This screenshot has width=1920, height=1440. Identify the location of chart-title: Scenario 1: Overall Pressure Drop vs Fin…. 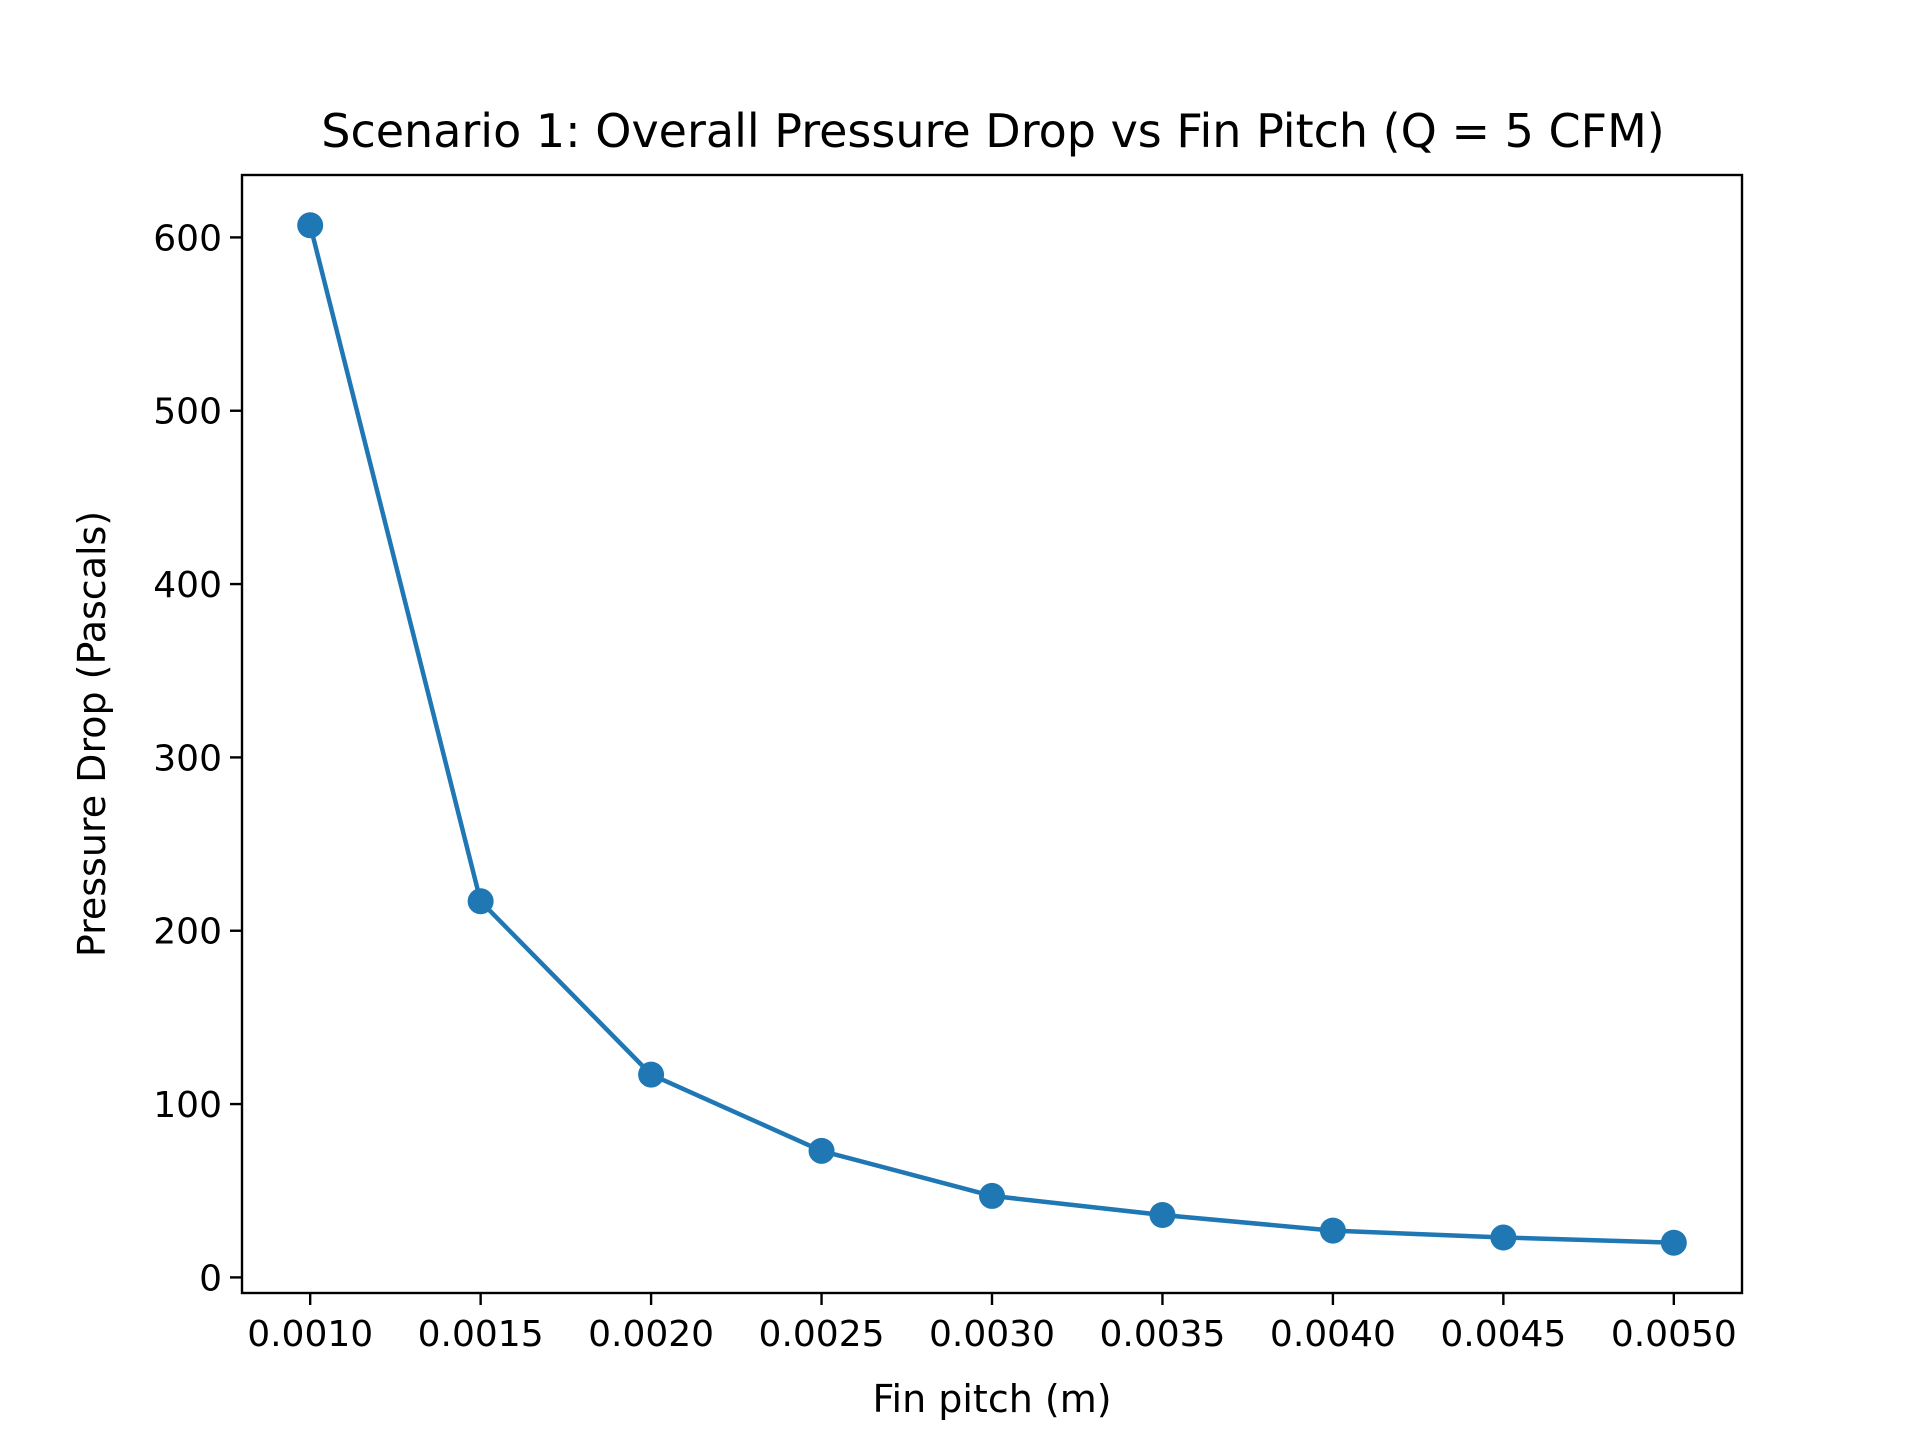
(992, 131).